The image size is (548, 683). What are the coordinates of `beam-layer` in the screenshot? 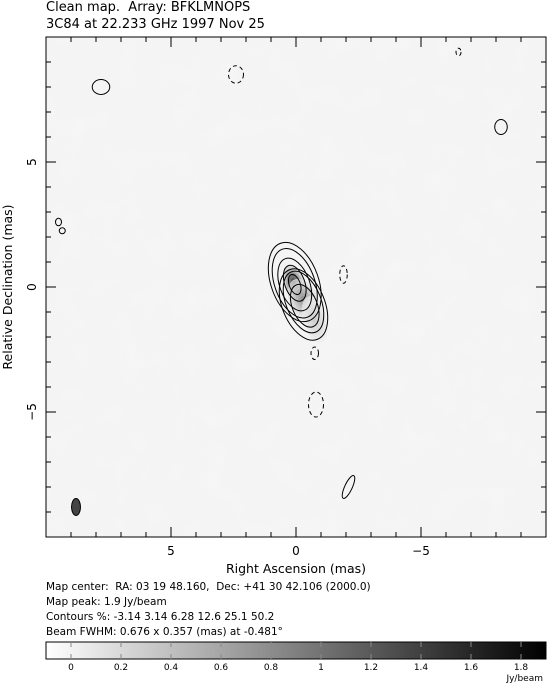 It's located at (76, 507).